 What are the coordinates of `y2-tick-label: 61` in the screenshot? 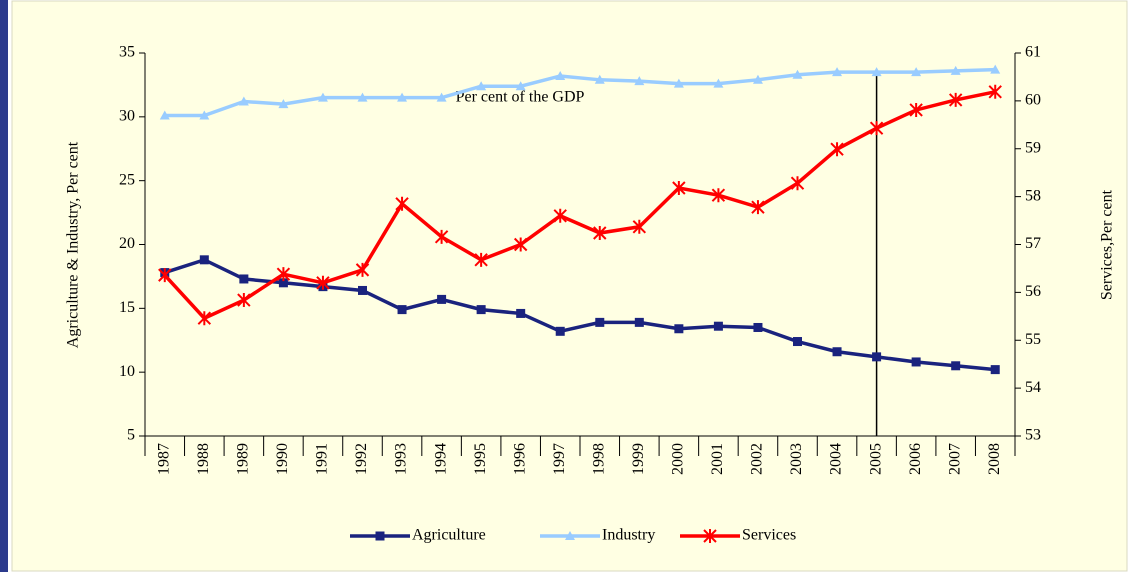 It's located at (1033, 52).